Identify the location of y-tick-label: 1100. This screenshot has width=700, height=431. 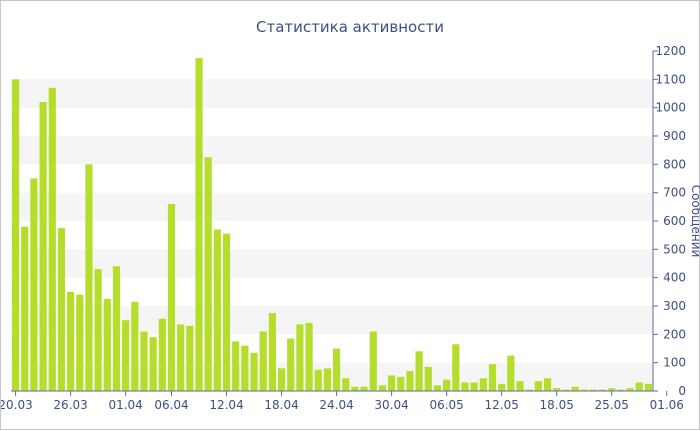
(670, 79).